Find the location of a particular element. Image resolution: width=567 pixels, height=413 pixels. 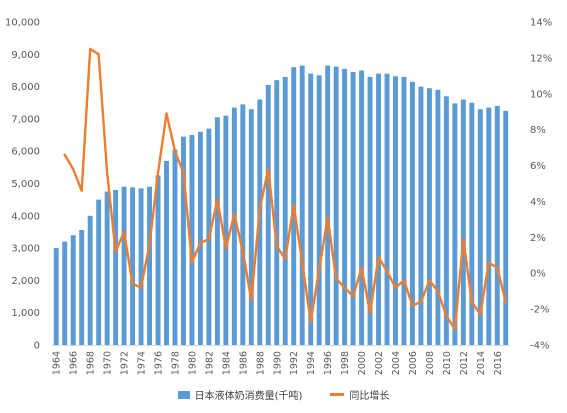

x-tick-label: 2012 is located at coordinates (464, 363).